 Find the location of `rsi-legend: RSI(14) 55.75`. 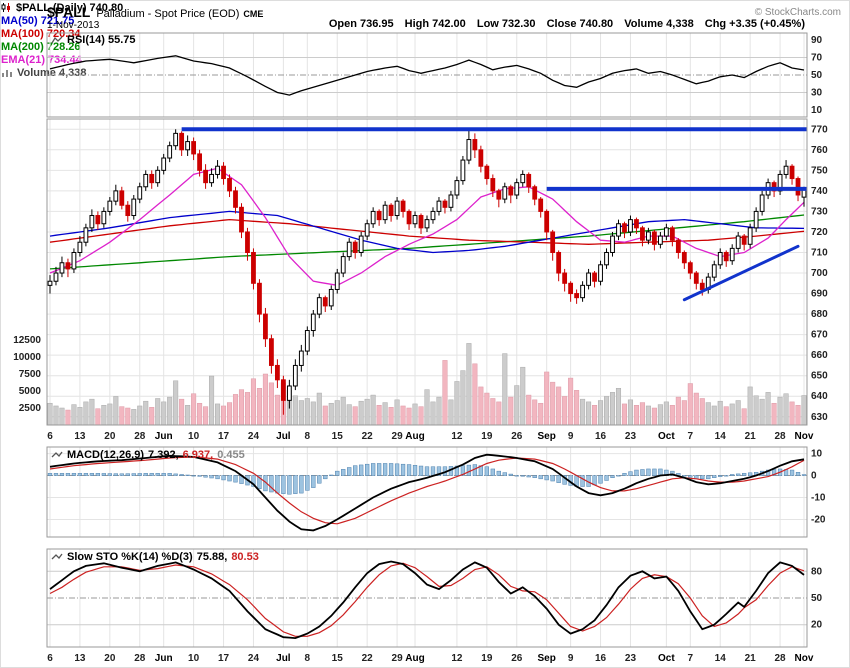

rsi-legend: RSI(14) 55.75 is located at coordinates (93, 40).